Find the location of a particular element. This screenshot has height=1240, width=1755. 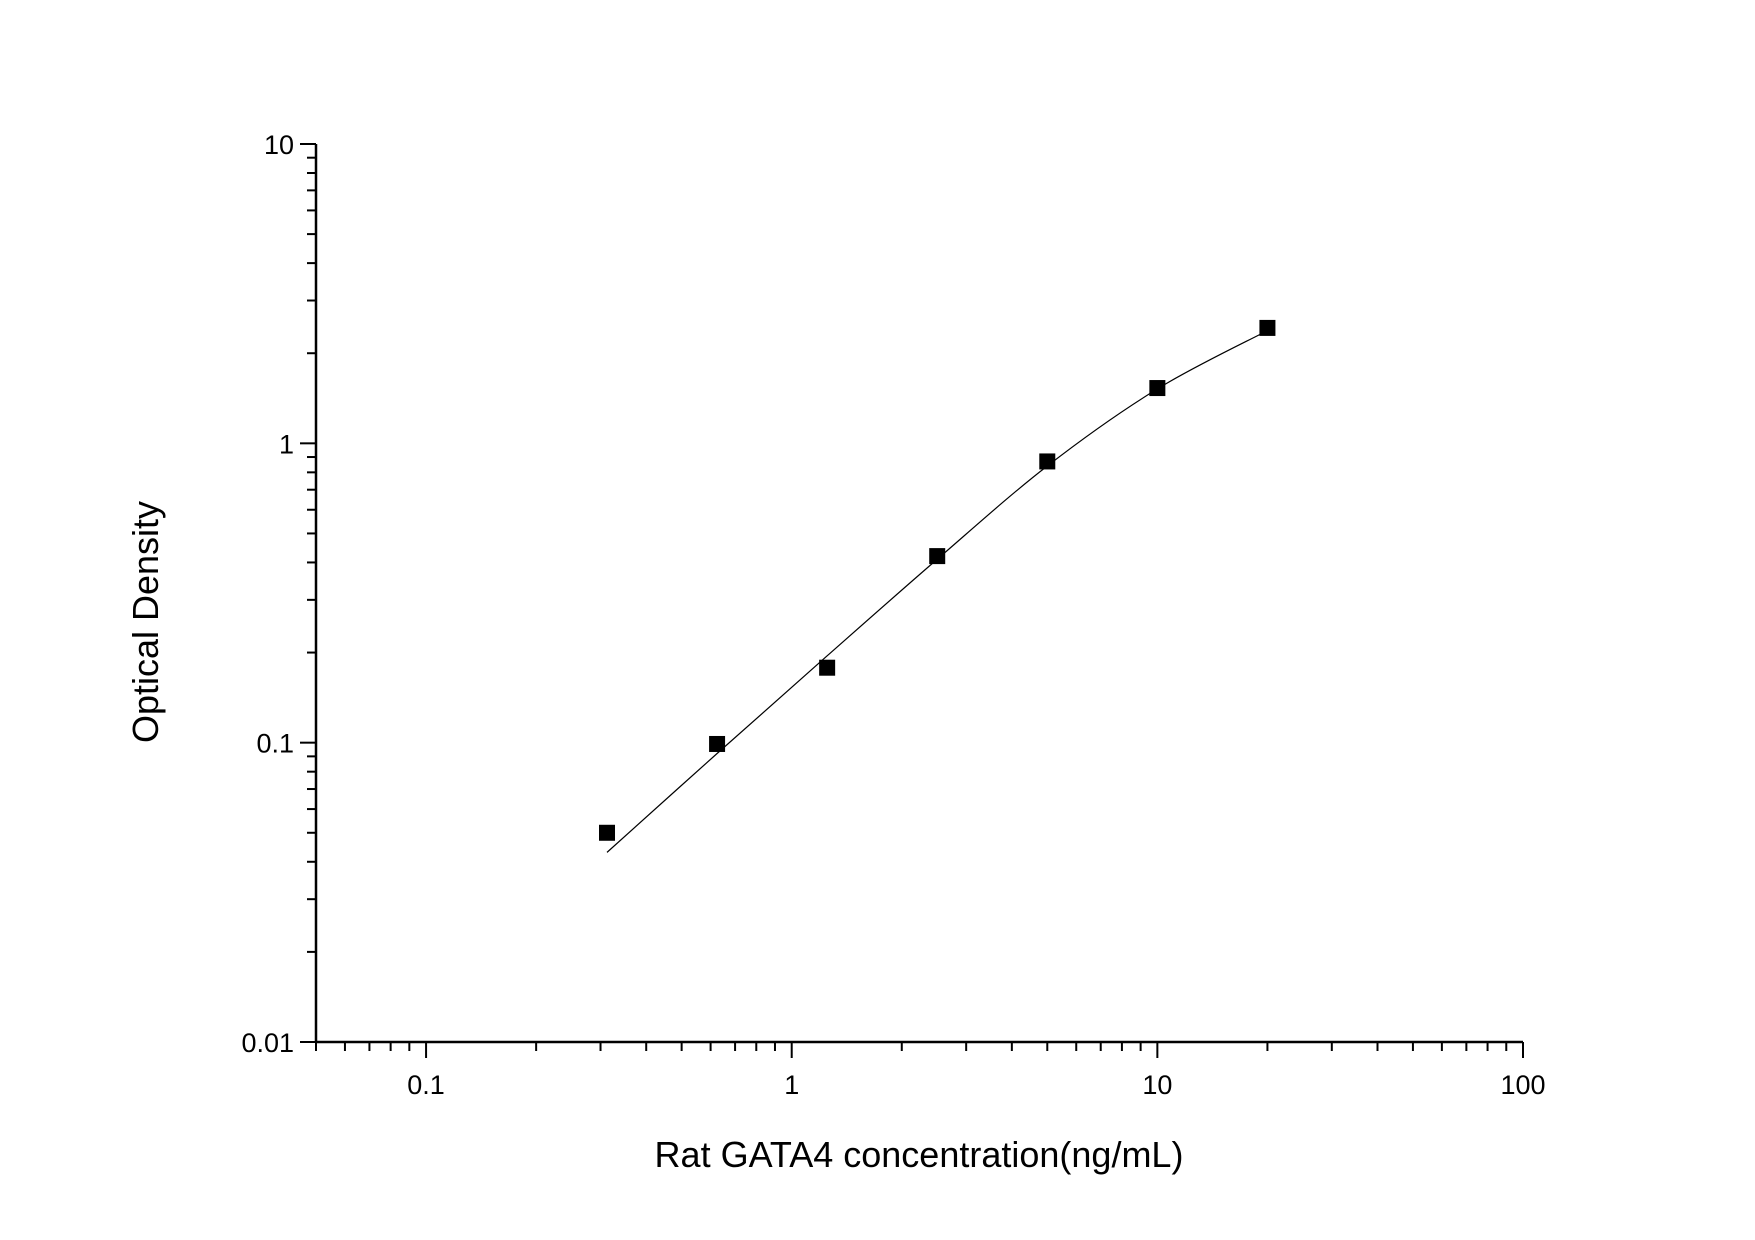

y-tick-label: 0.1 is located at coordinates (275, 744).